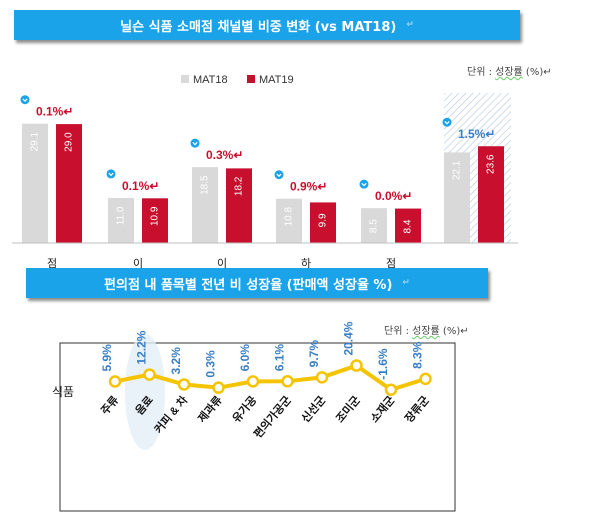  I want to click on chart2-title-mark: ↵, so click(406, 283).